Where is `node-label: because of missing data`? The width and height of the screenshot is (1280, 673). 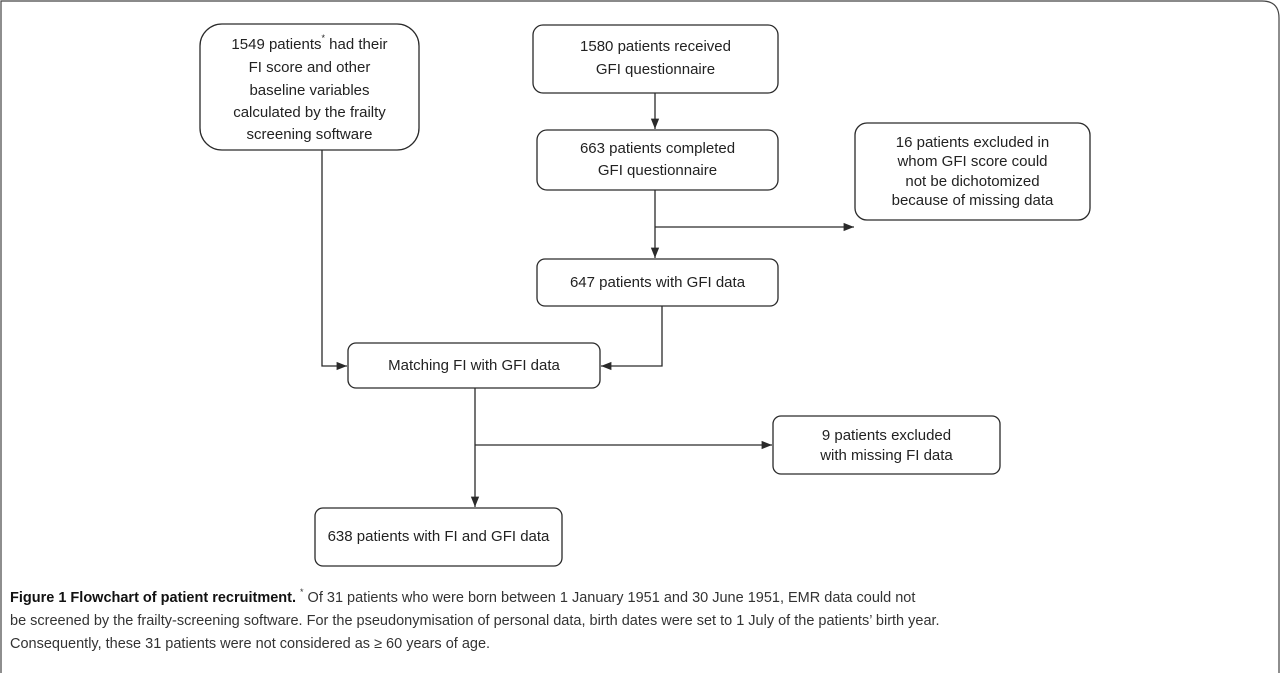 node-label: because of missing data is located at coordinates (973, 200).